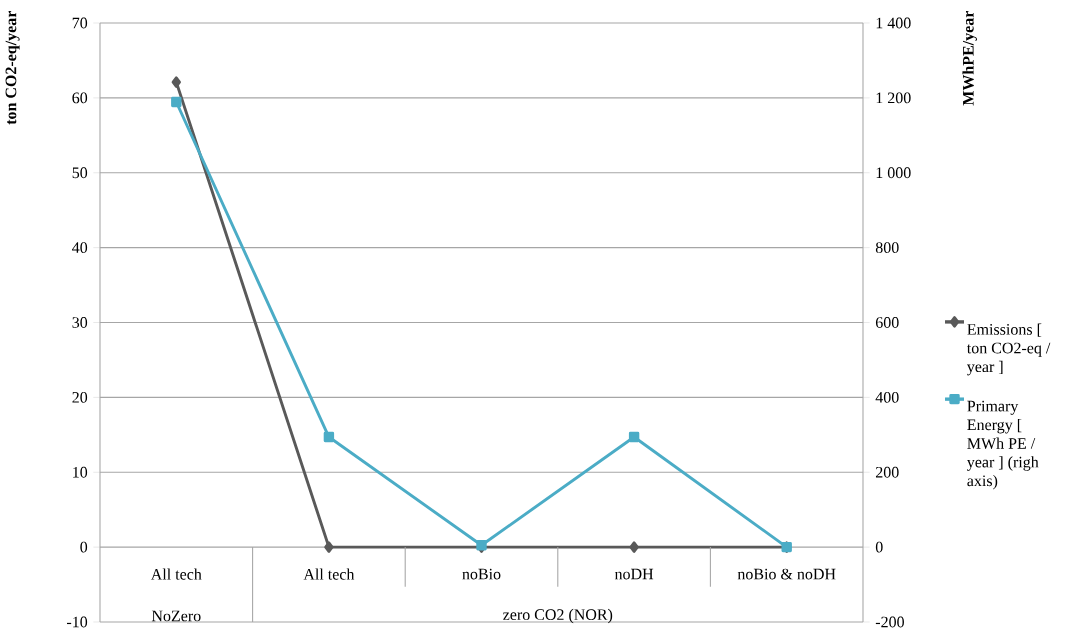 This screenshot has height=629, width=1078. I want to click on y2-tick-label: 1 200, so click(893, 98).